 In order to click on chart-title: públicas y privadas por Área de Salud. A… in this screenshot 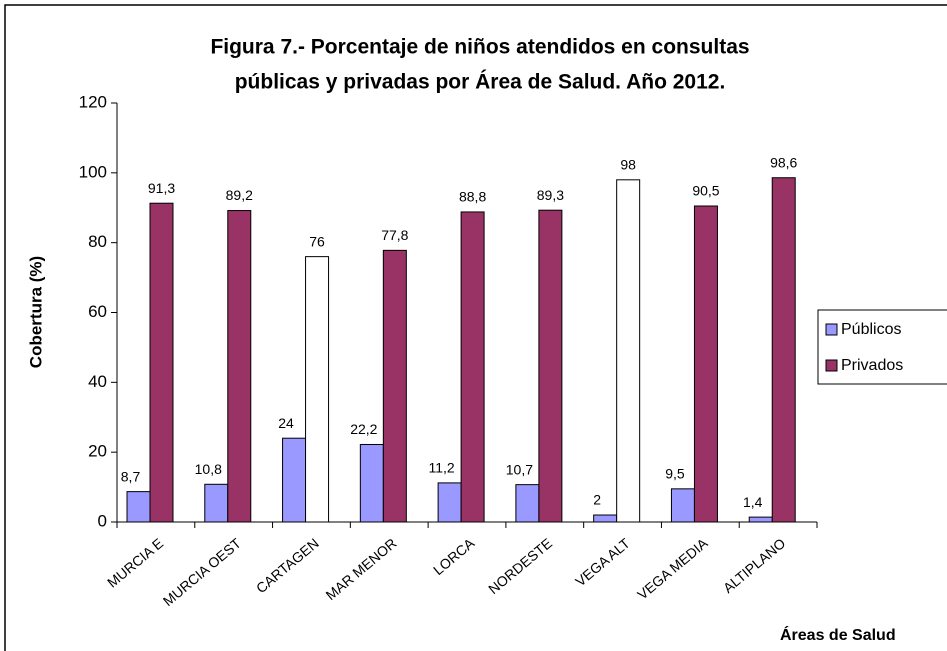, I will do `click(480, 82)`.